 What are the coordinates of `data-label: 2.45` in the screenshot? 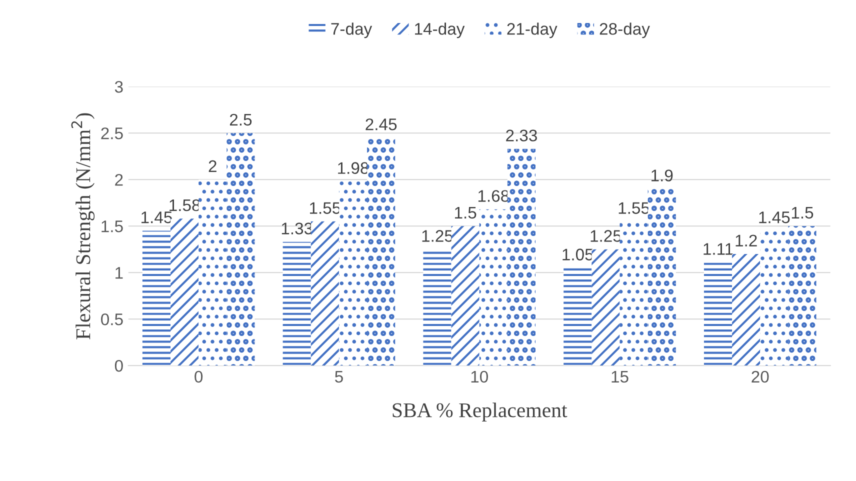 It's located at (381, 124).